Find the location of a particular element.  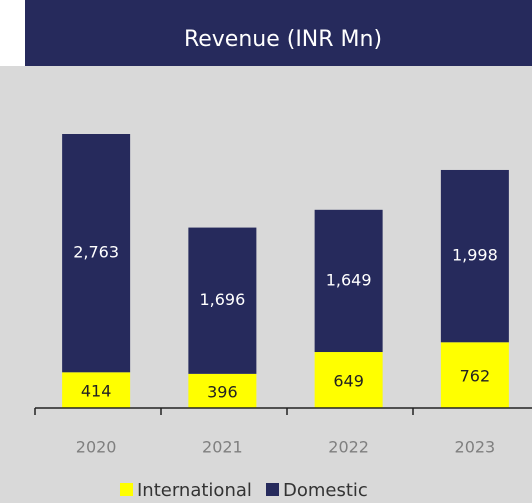

data-label: 2,763 is located at coordinates (96, 252).